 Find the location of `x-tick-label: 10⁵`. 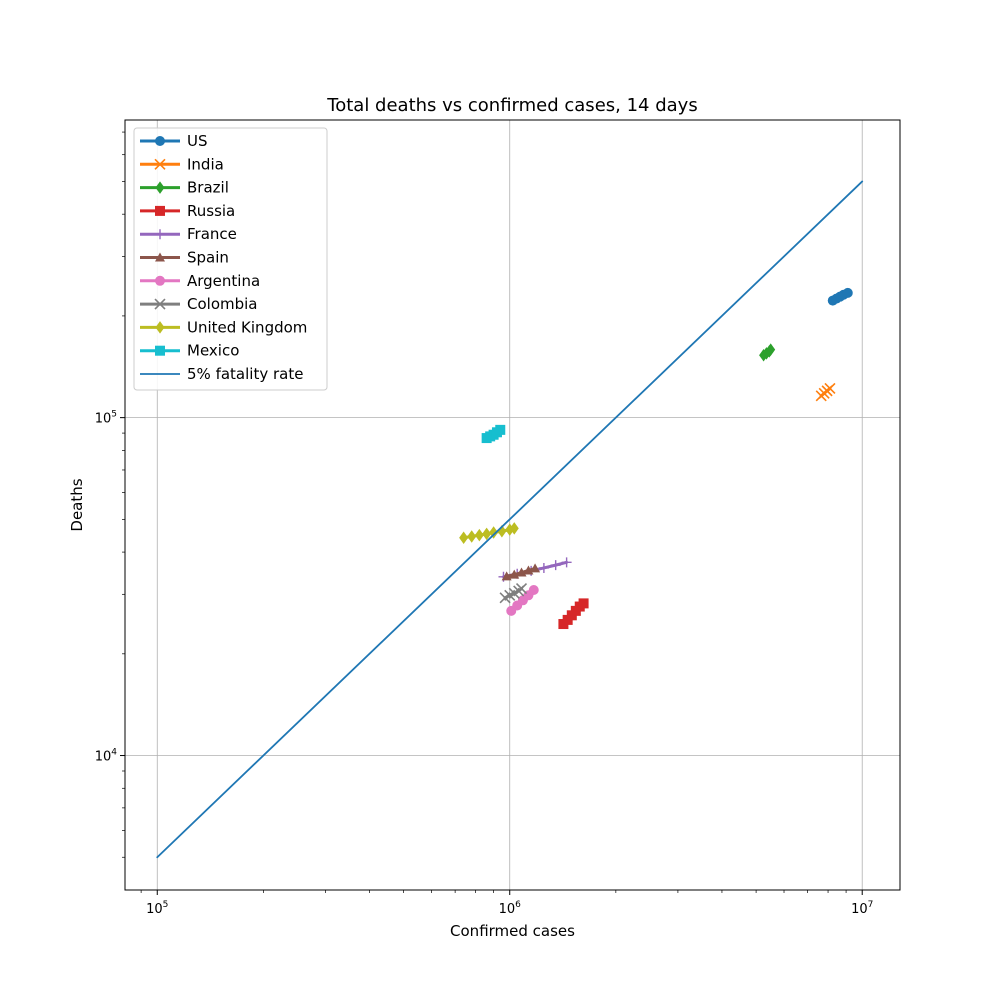

x-tick-label: 10⁵ is located at coordinates (157, 908).